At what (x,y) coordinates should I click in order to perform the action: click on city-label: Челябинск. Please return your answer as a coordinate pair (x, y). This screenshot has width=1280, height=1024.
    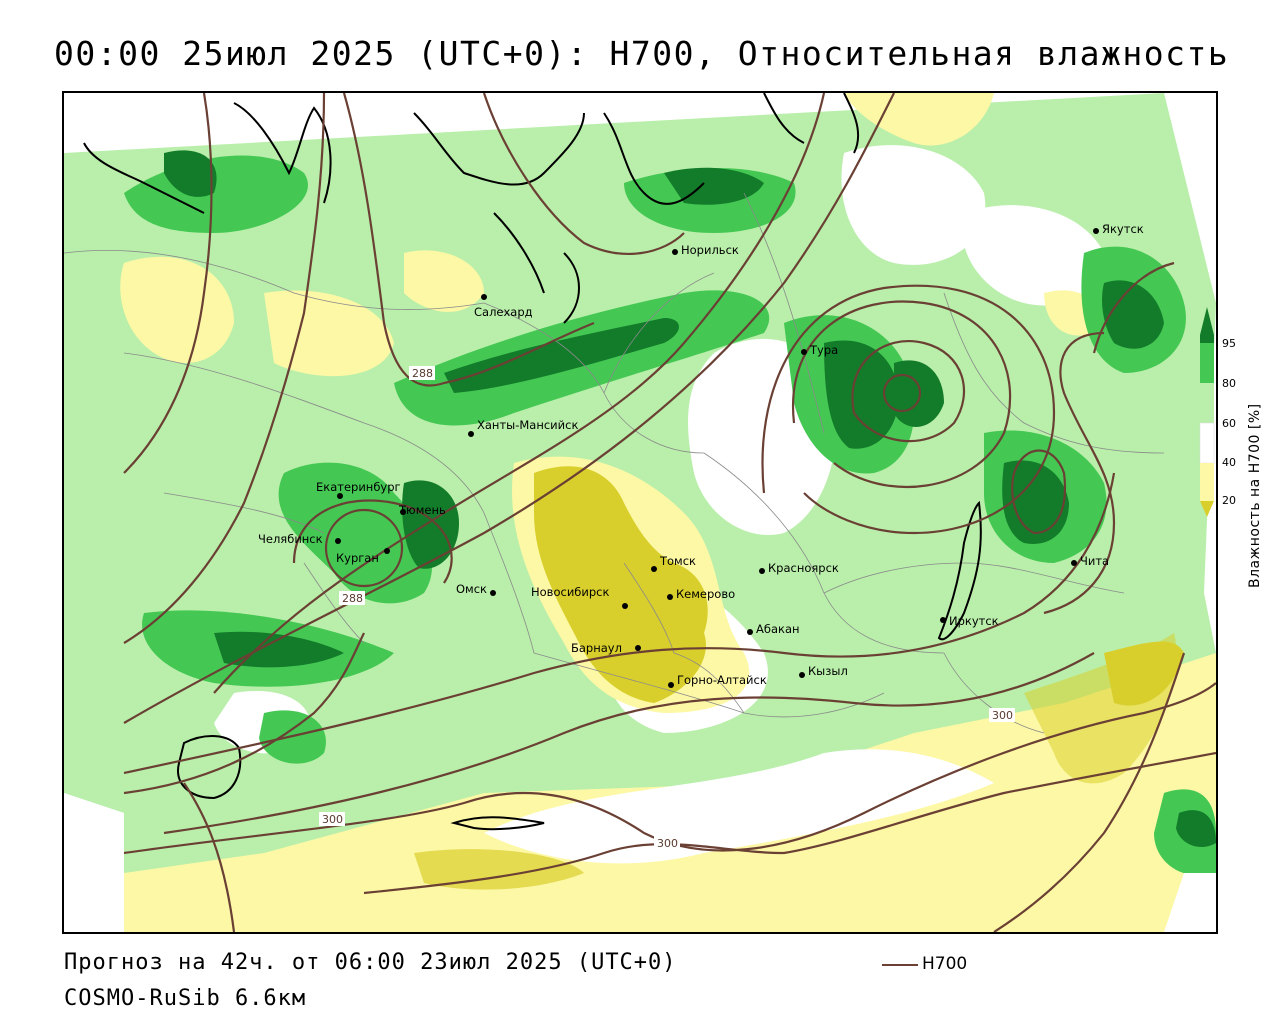
    Looking at the image, I should click on (290, 539).